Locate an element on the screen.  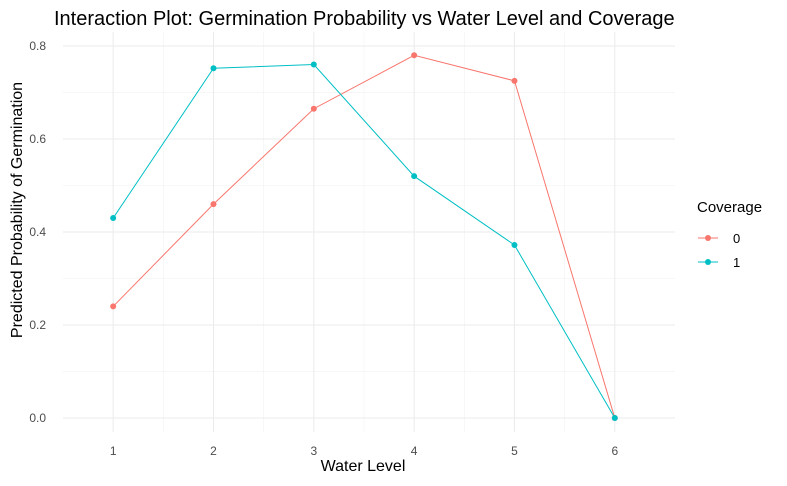
y-tick-label: 0.6 is located at coordinates (37, 139).